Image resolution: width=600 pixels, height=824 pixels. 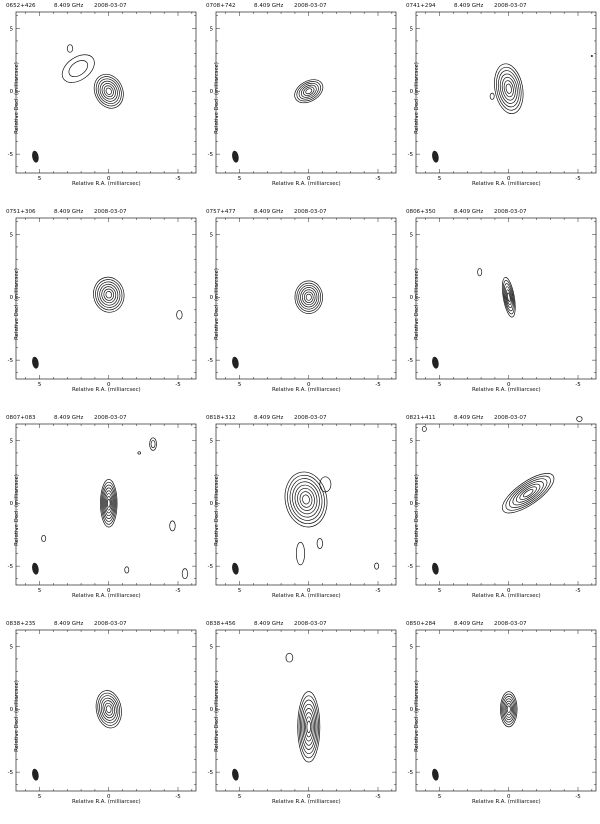 I want to click on panel-source: 0850+284, so click(x=421, y=624).